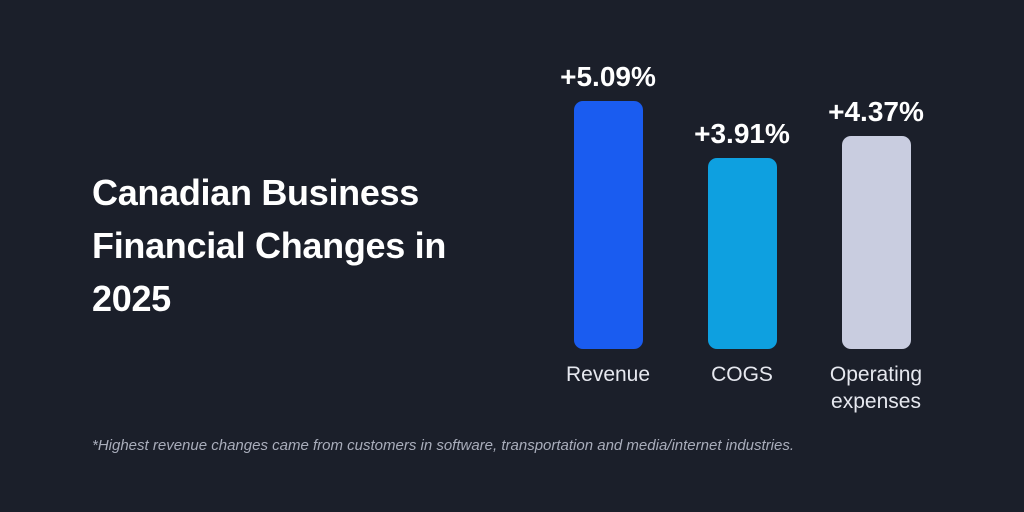 This screenshot has height=512, width=1024. I want to click on category-label: Operating expenses, so click(876, 388).